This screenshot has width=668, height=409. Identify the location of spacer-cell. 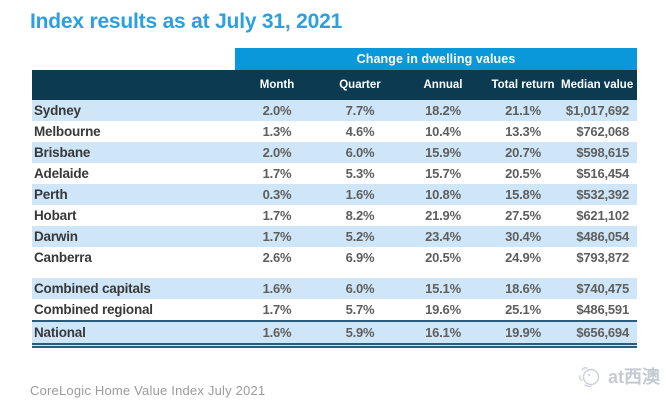
(334, 273).